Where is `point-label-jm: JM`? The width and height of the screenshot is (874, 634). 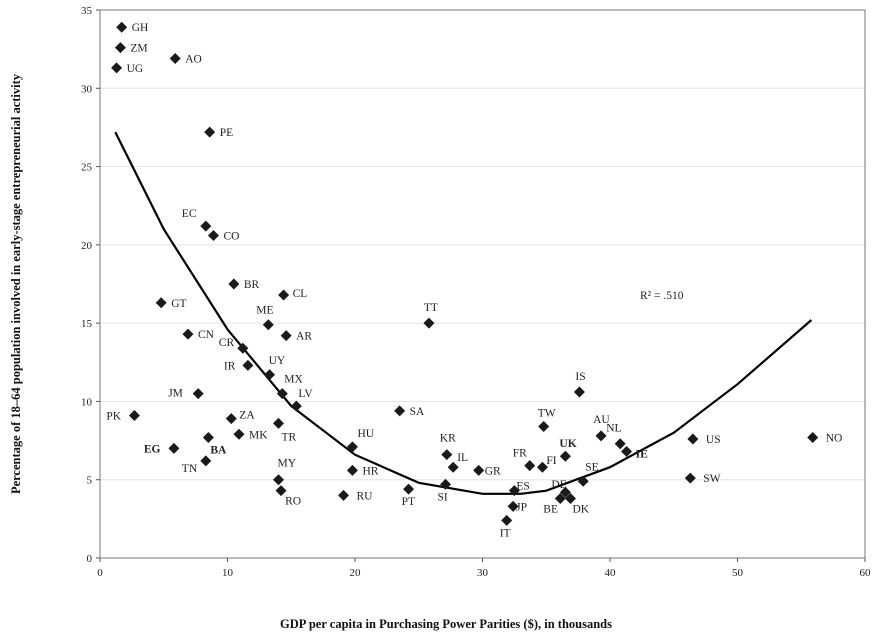
point-label-jm: JM is located at coordinates (175, 394).